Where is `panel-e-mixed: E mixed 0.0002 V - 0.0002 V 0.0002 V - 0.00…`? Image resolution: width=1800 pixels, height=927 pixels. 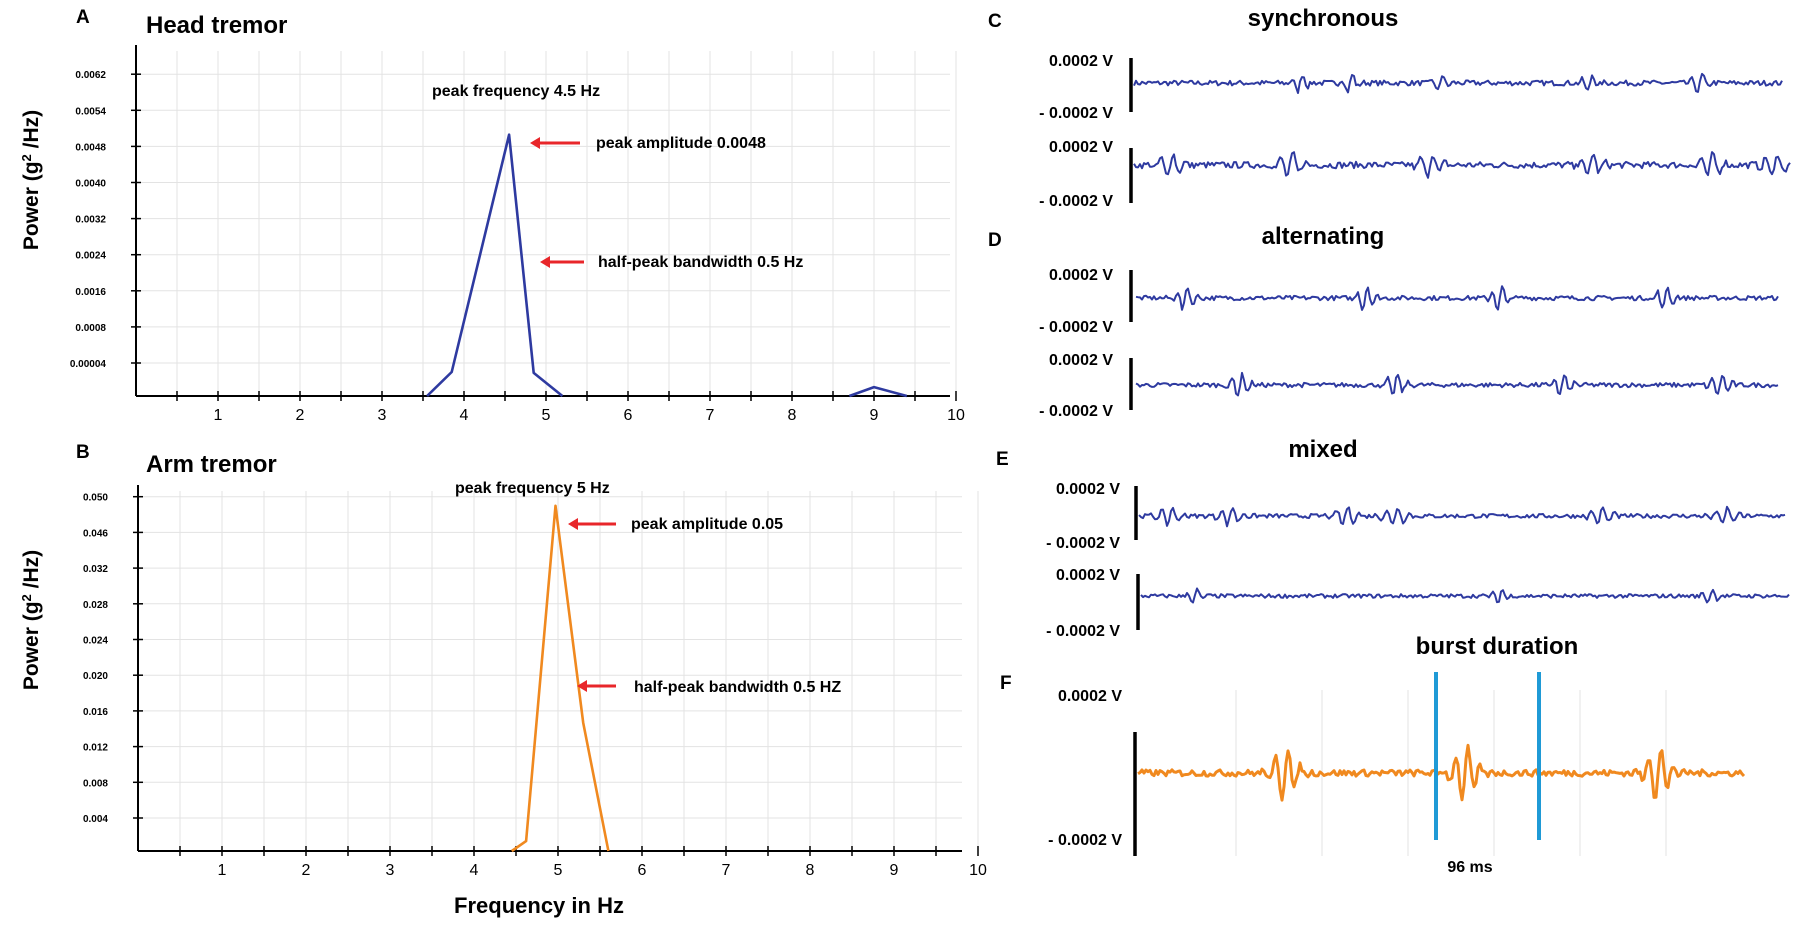 panel-e-mixed: E mixed 0.0002 V - 0.0002 V 0.0002 V - 0.00… is located at coordinates (1393, 538).